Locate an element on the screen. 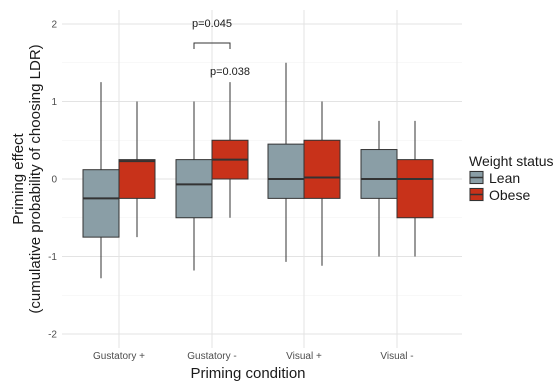  legend-label-lean: Lean is located at coordinates (504, 178).